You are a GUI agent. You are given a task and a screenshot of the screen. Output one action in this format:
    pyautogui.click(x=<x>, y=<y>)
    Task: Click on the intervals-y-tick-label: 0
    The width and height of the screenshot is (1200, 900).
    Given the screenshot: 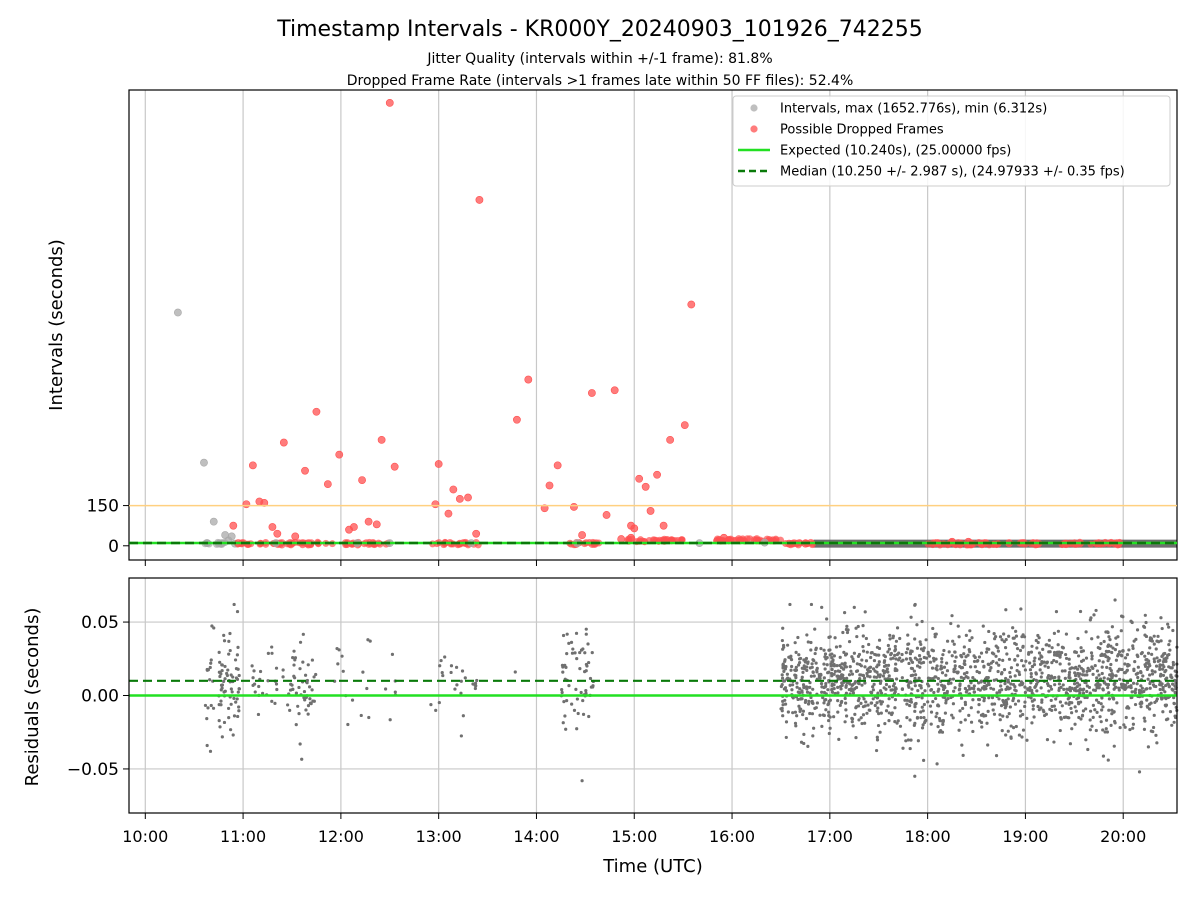 What is the action you would take?
    pyautogui.click(x=113, y=547)
    